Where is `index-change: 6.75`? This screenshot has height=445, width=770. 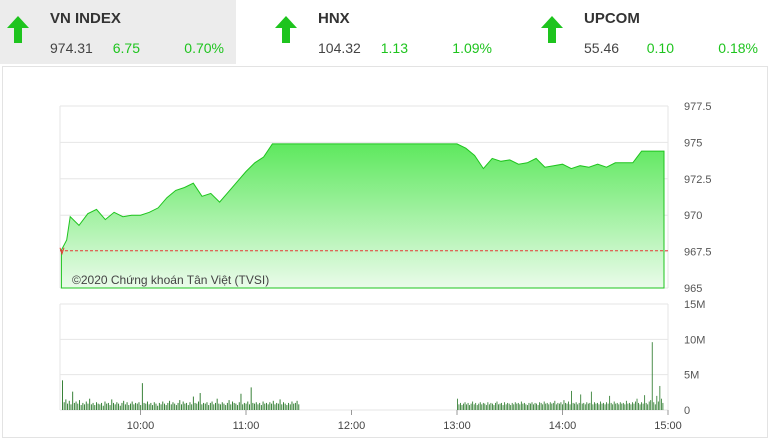
index-change: 6.75 is located at coordinates (126, 48).